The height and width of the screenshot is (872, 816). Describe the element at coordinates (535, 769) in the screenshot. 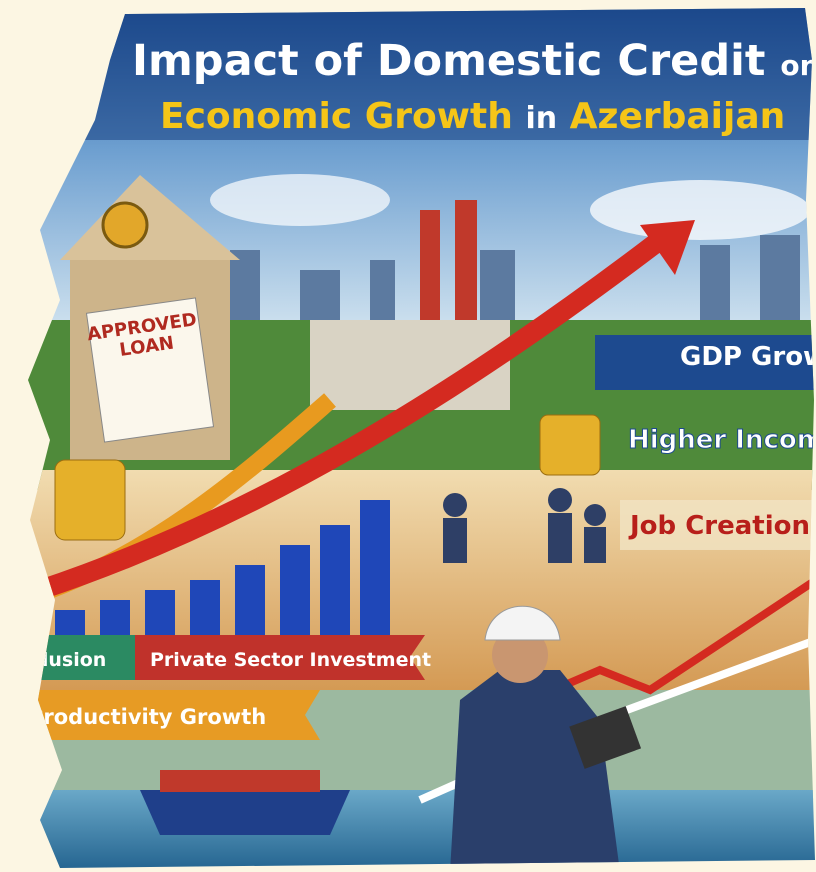

I see `engineer` at that location.